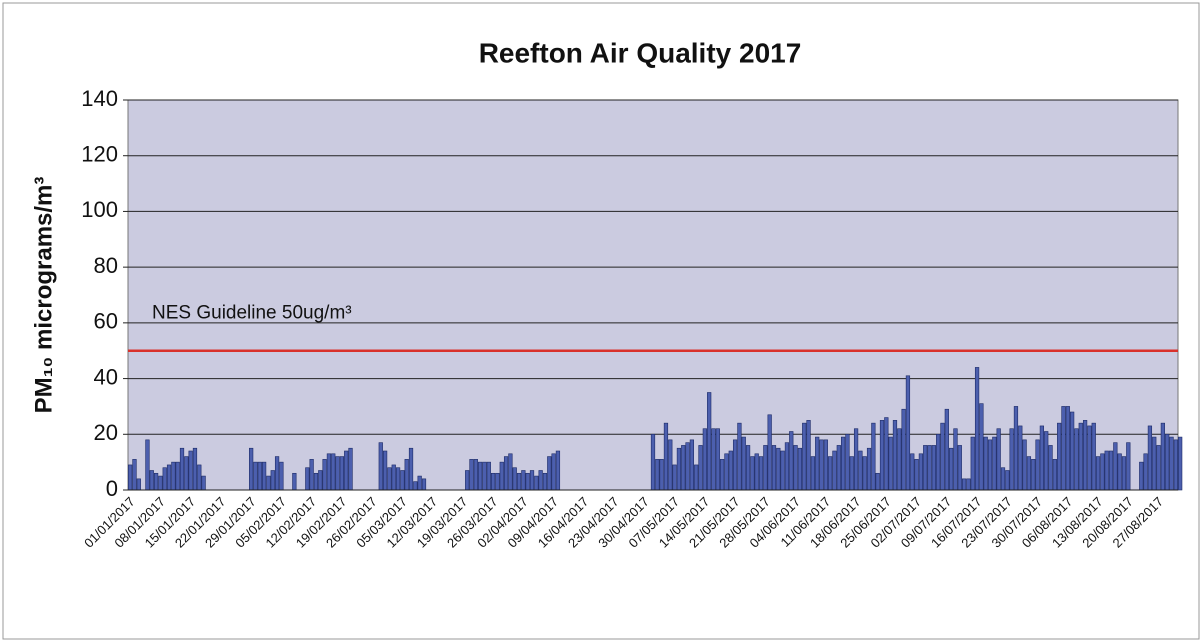 The height and width of the screenshot is (642, 1203). What do you see at coordinates (106, 376) in the screenshot?
I see `y-tick-label: 40` at bounding box center [106, 376].